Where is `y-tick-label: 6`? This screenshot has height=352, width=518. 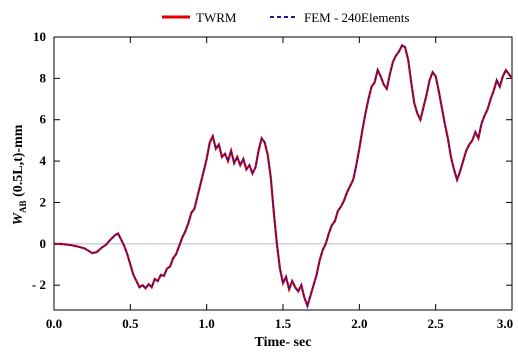
y-tick-label: 6 is located at coordinates (43, 119).